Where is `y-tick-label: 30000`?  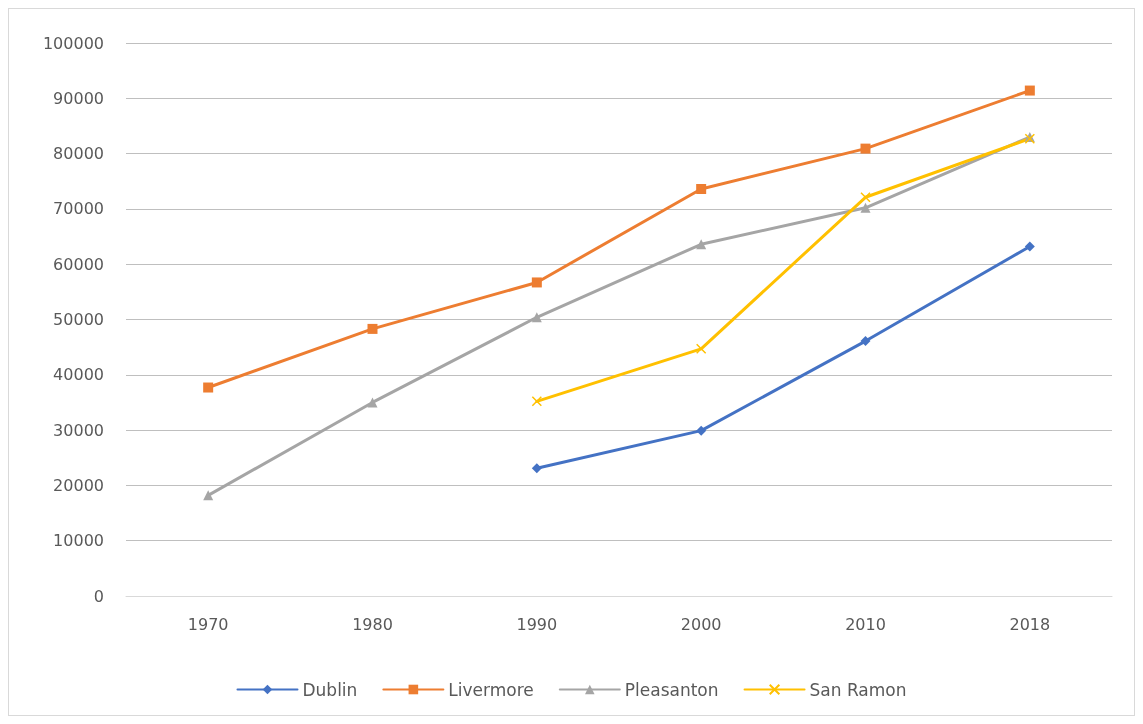 y-tick-label: 30000 is located at coordinates (78, 430).